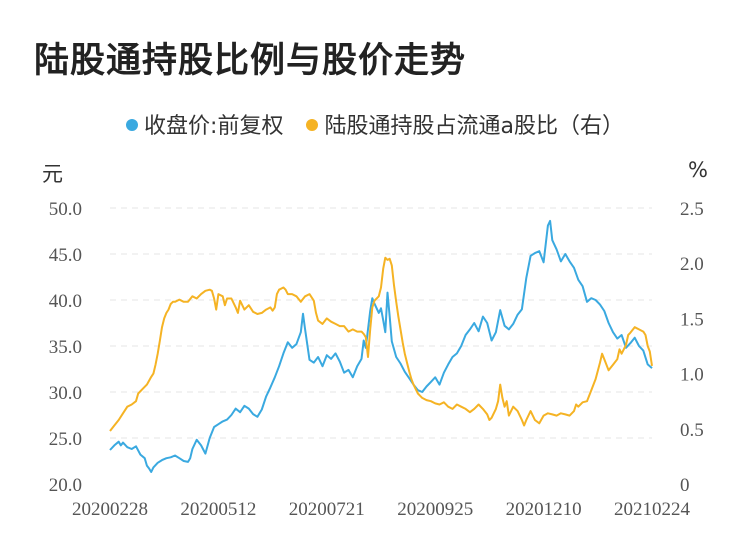  Describe the element at coordinates (65, 347) in the screenshot. I see `y-left-tick-label: 35.0` at that location.